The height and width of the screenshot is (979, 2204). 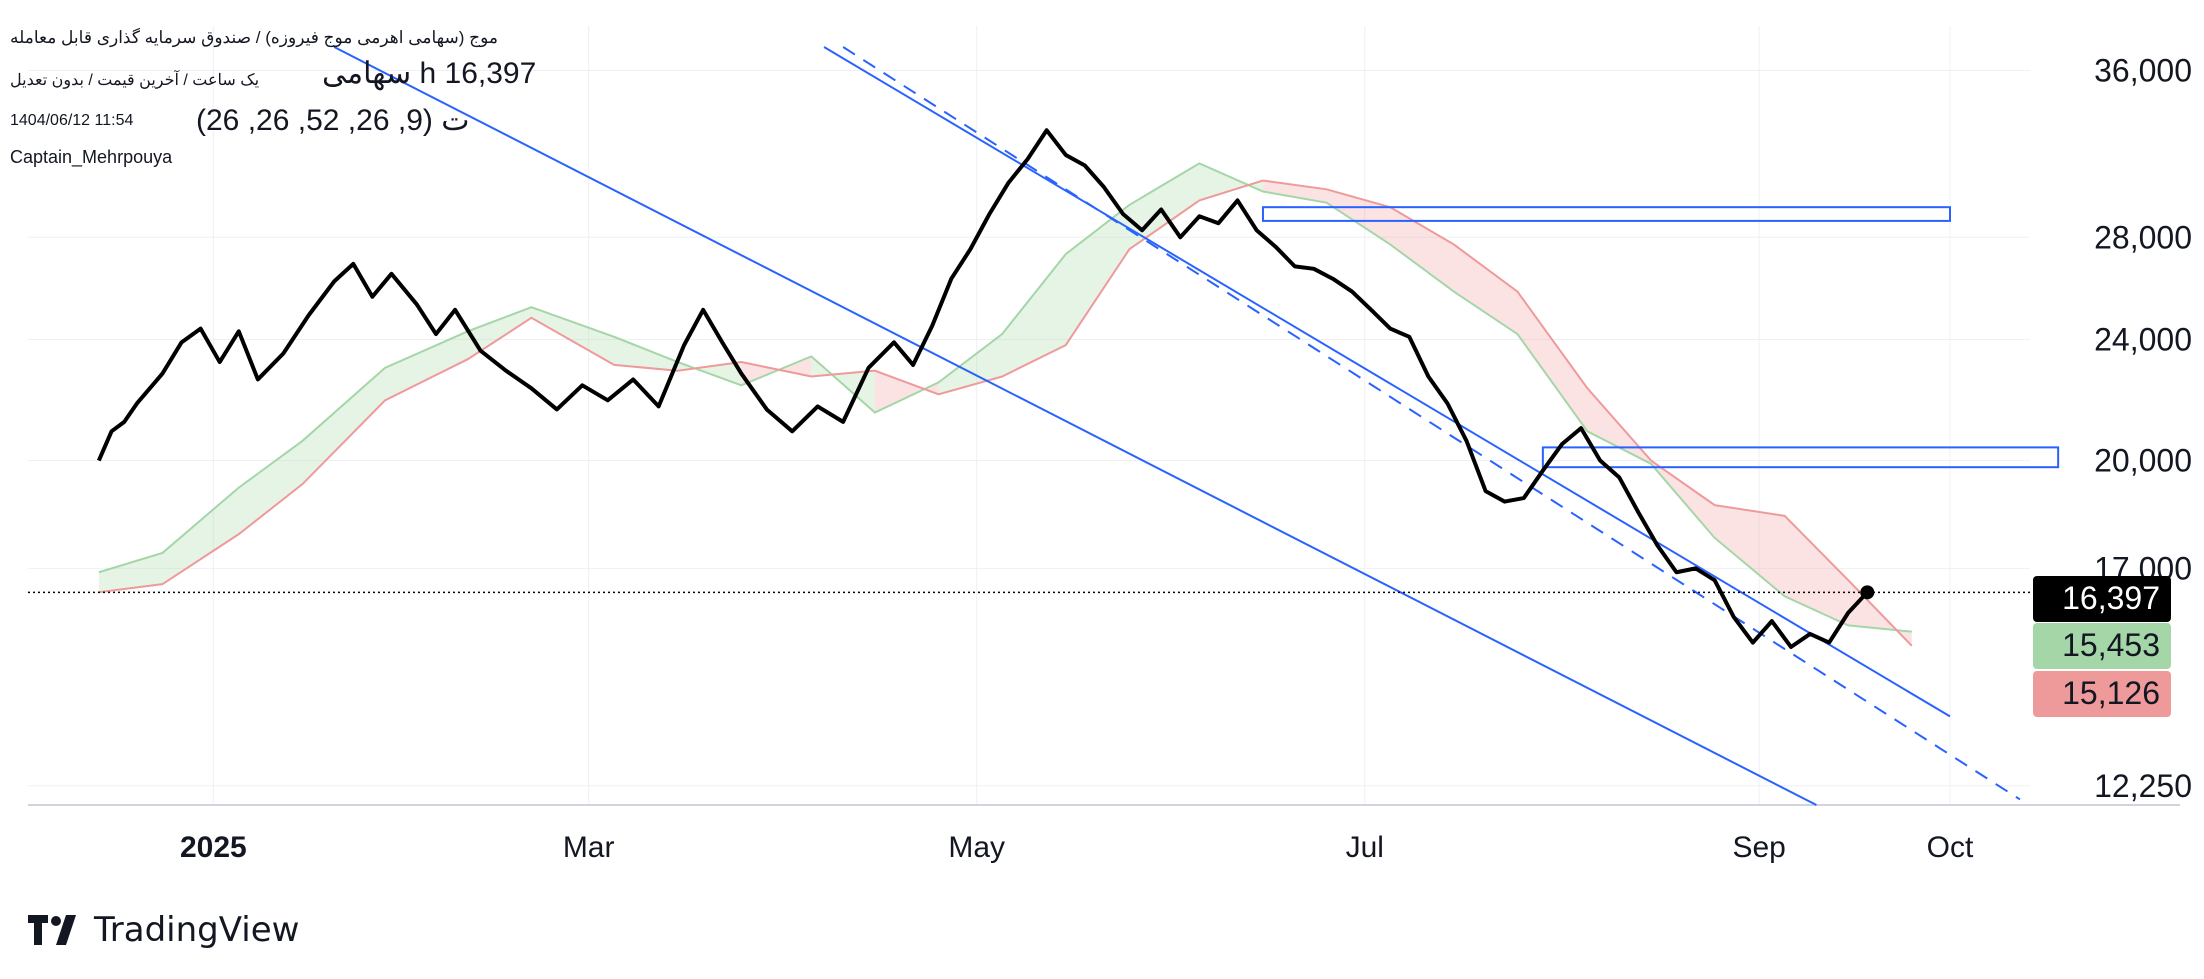 What do you see at coordinates (135, 80) in the screenshot?
I see `interval-text: یک ساعت / آخرین قیمت / بدون تعدیل` at bounding box center [135, 80].